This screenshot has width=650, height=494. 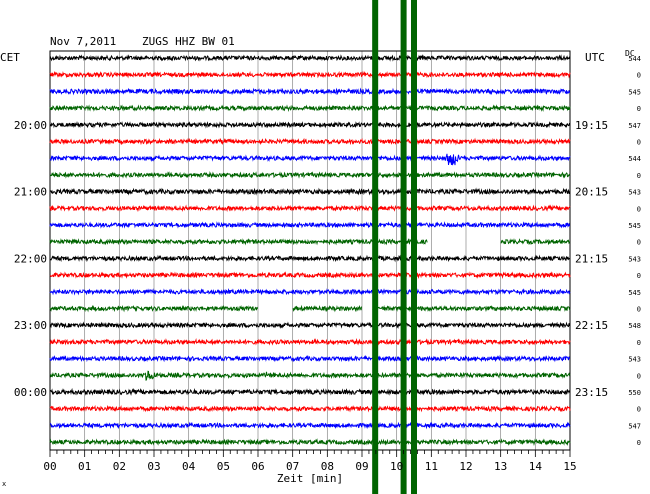 I want to click on left-hour-label: 23:00, so click(x=30, y=325).